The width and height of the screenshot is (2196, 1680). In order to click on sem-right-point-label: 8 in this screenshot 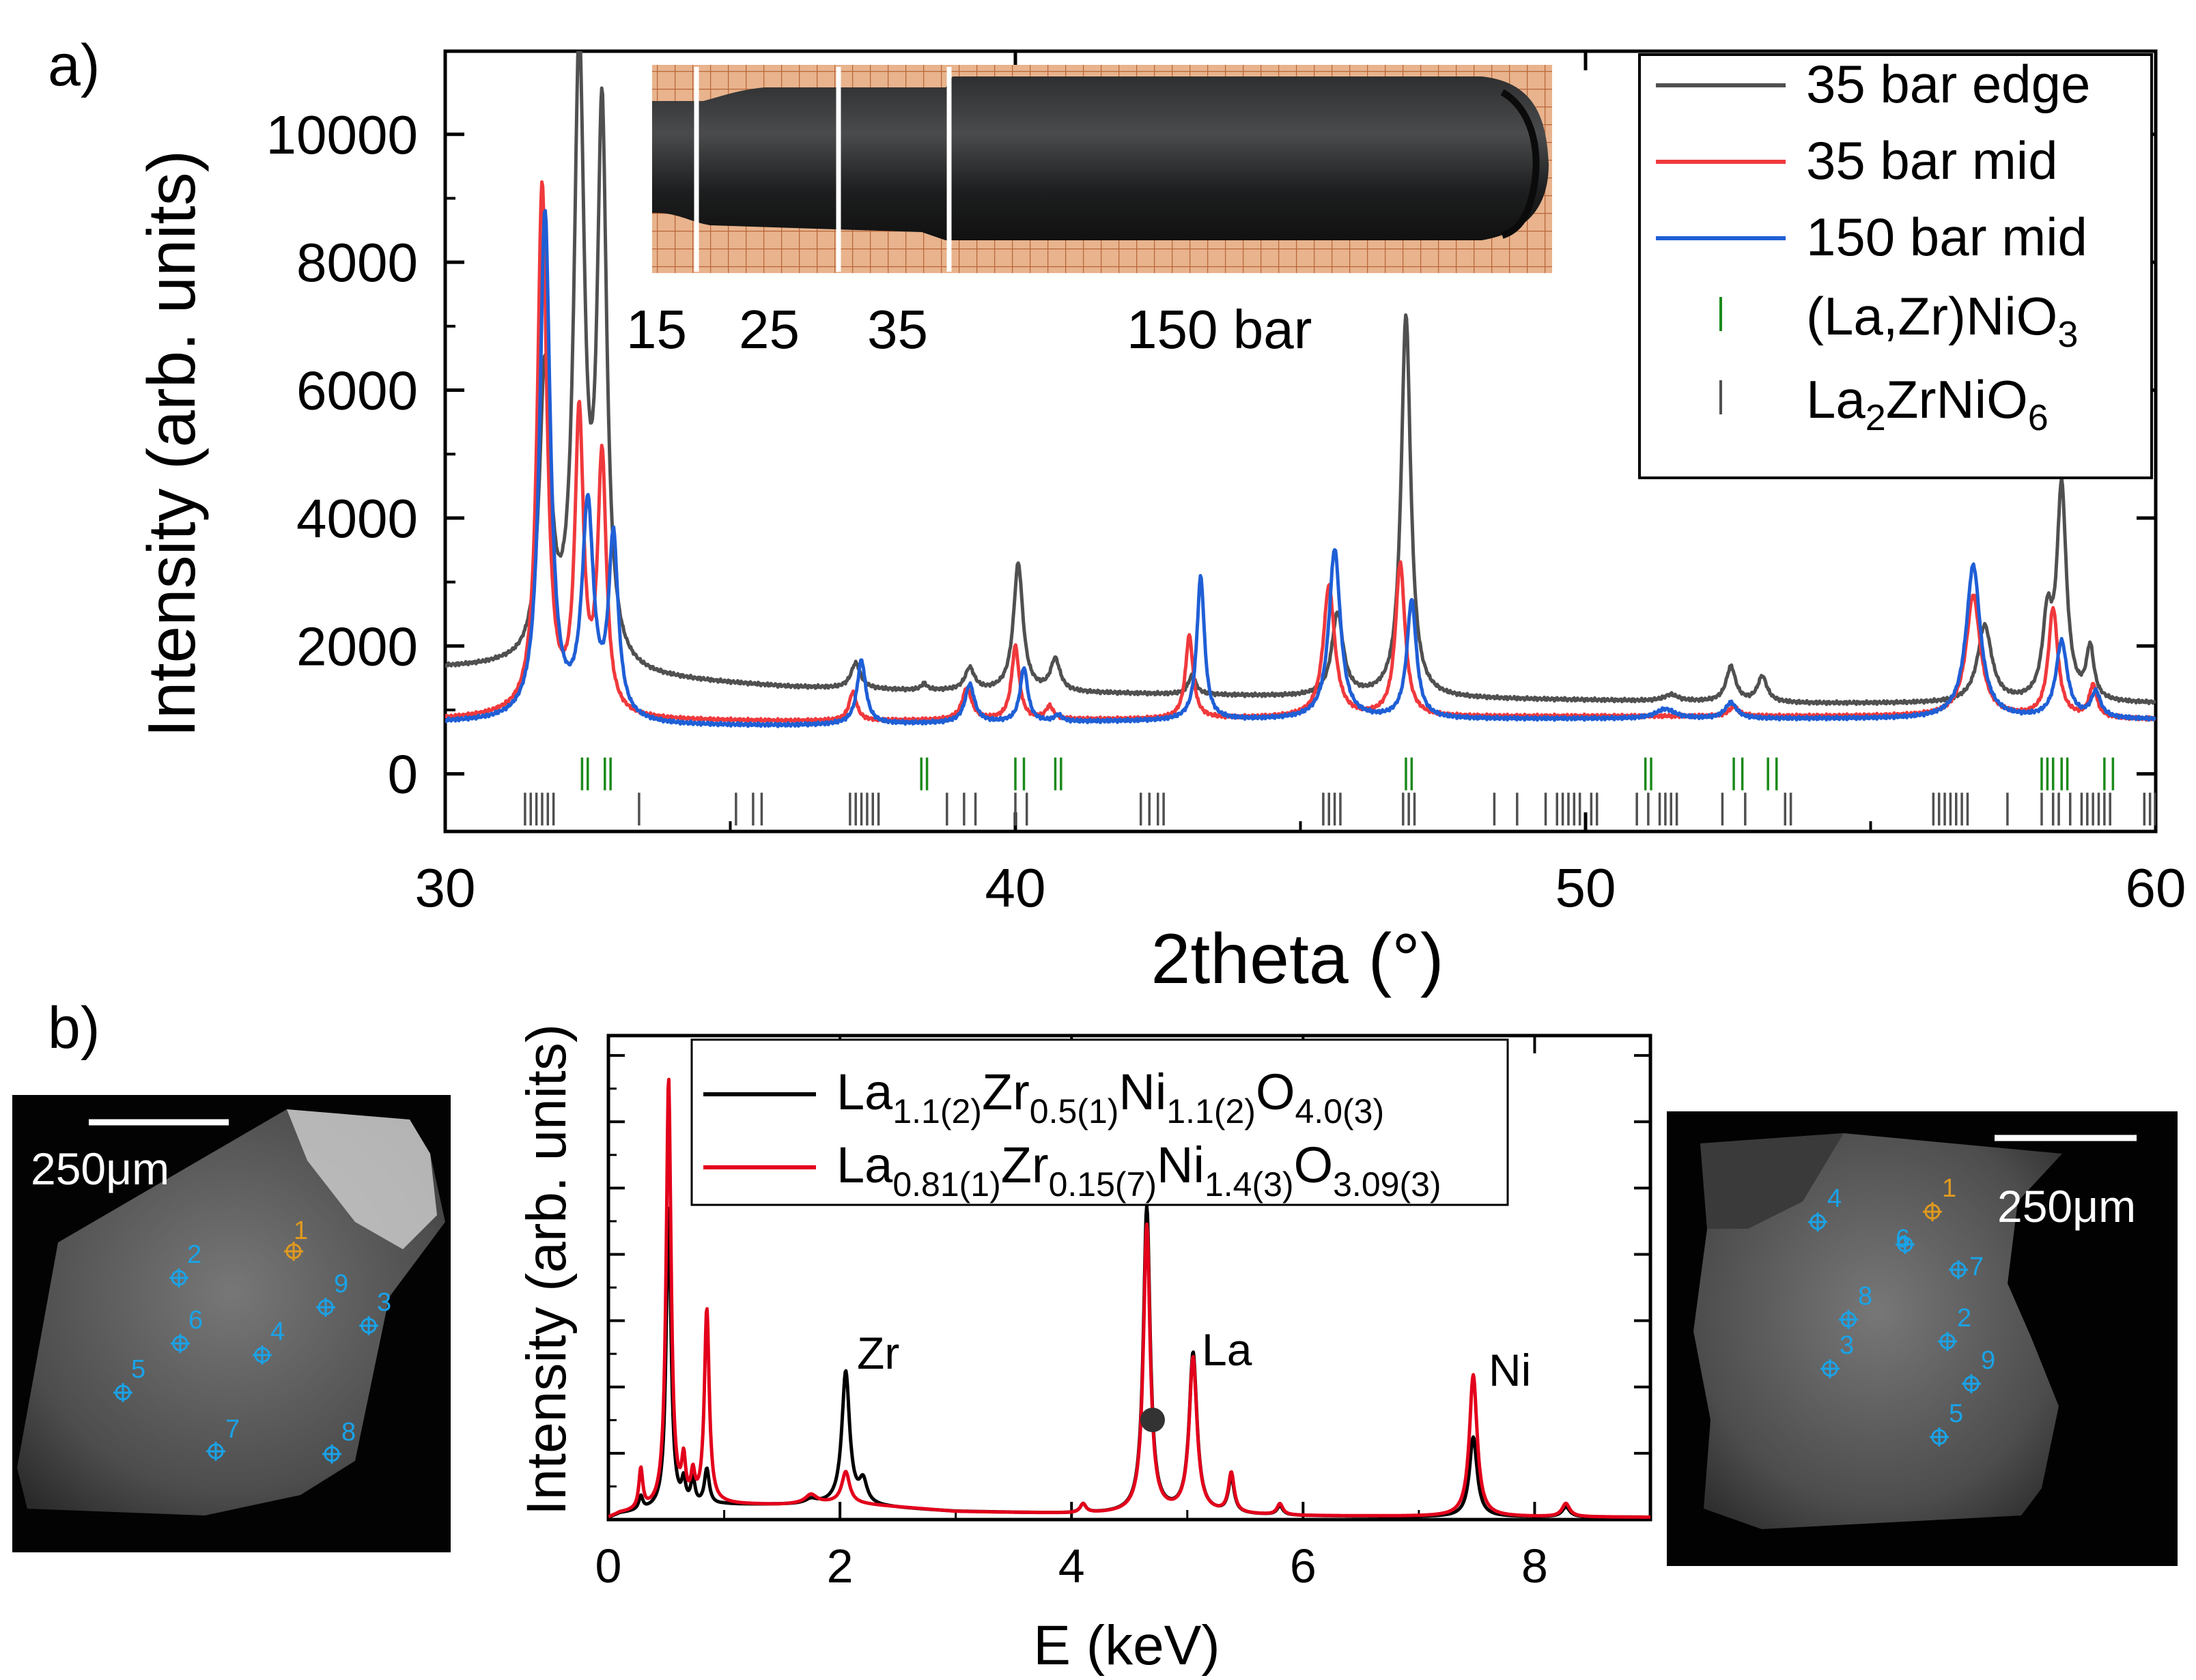, I will do `click(1865, 1296)`.